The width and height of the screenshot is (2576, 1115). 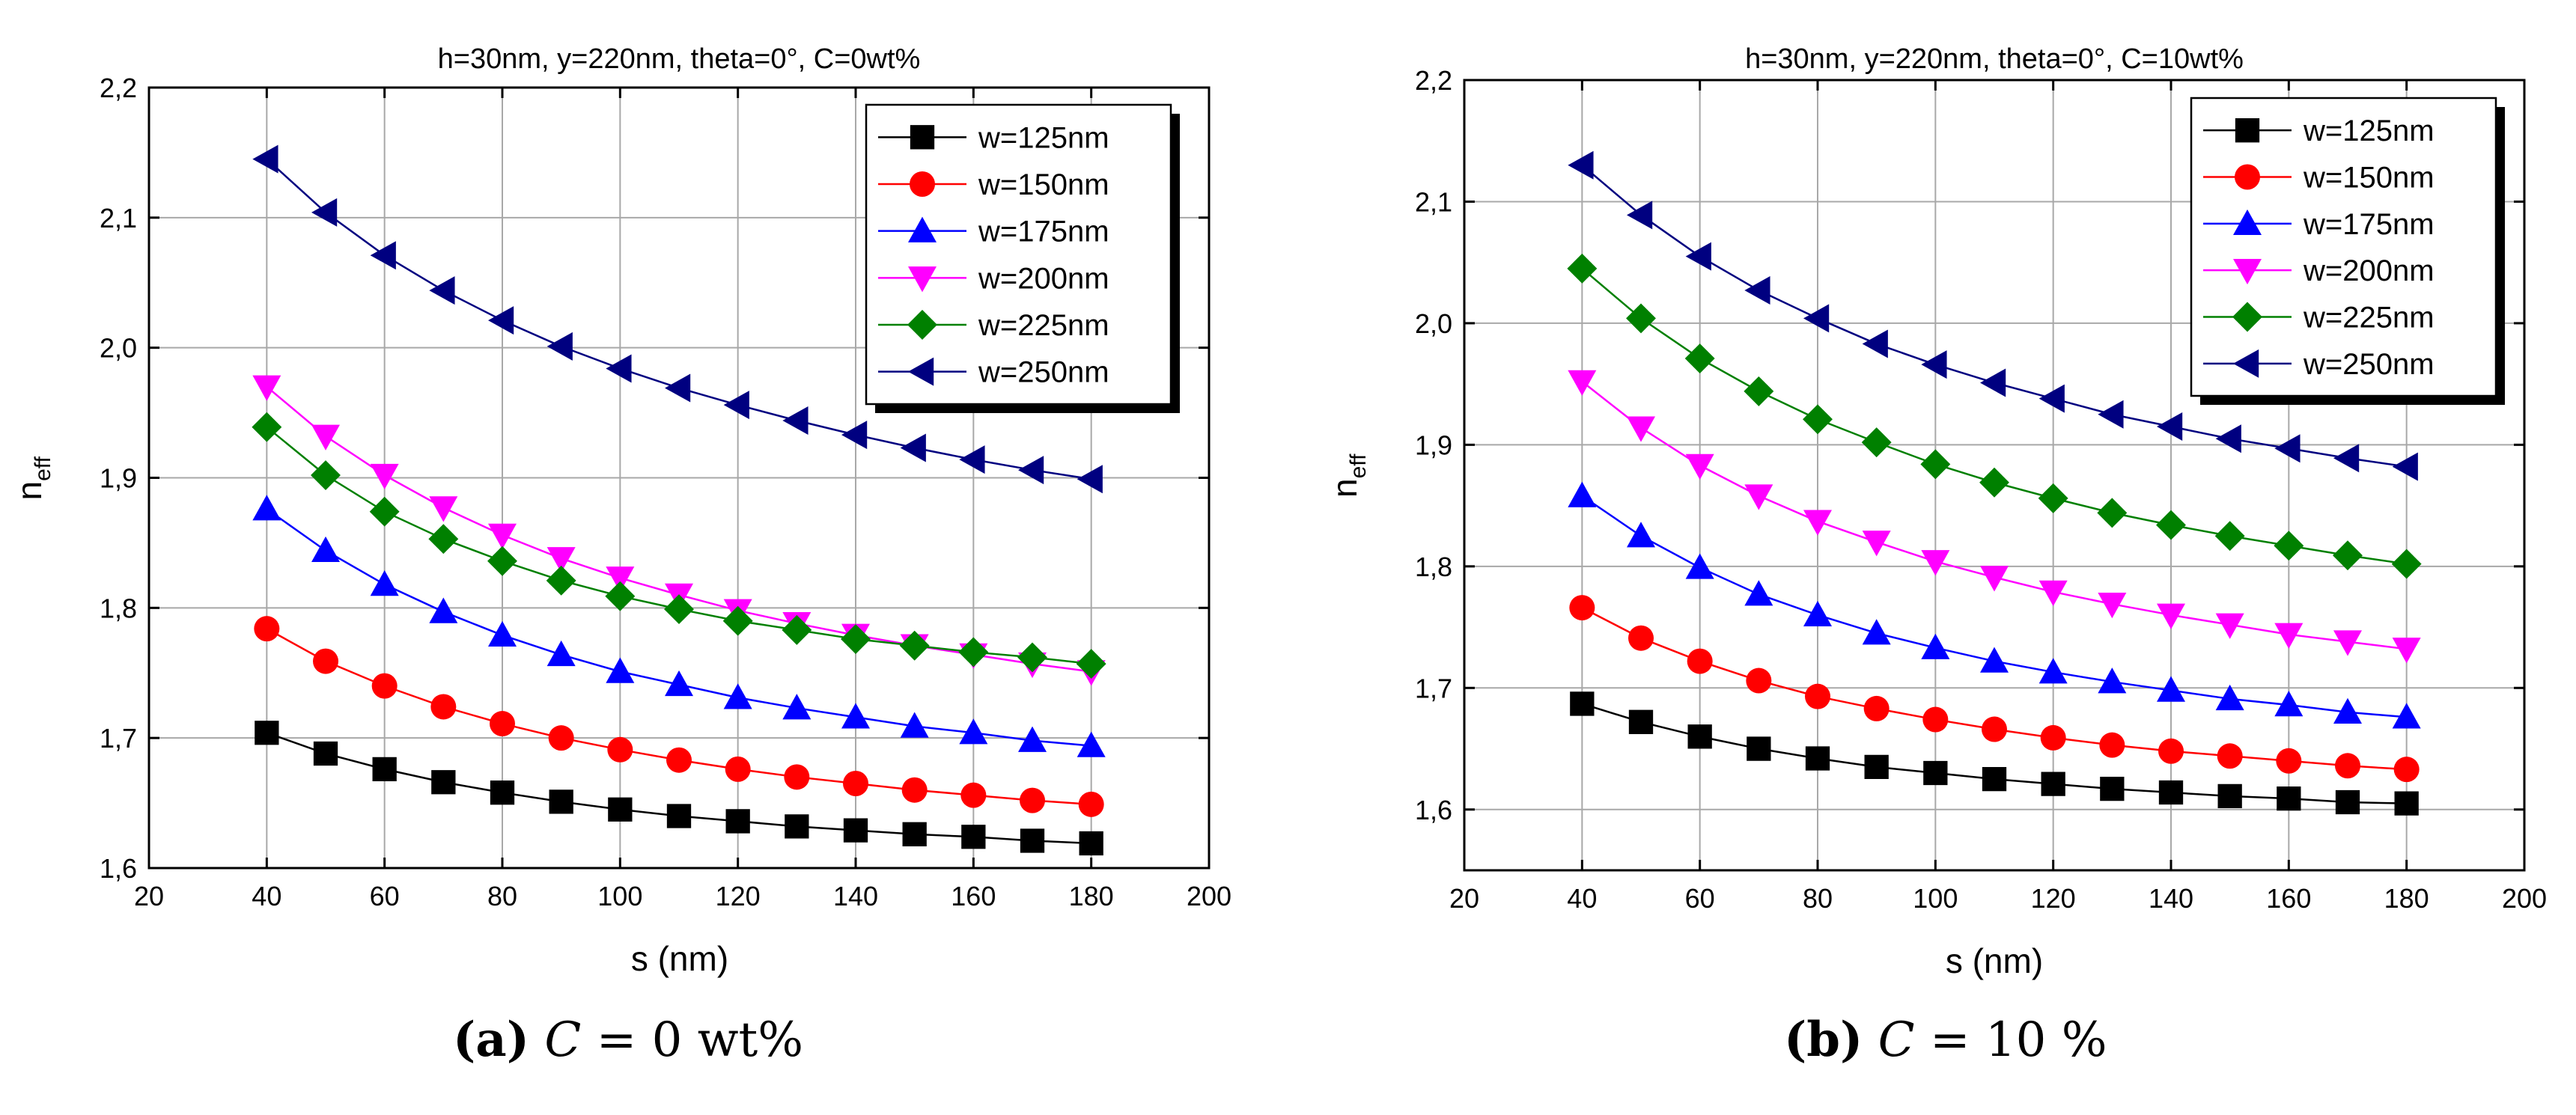 I want to click on chart-b-legend-label: w=225nm, so click(x=2369, y=318).